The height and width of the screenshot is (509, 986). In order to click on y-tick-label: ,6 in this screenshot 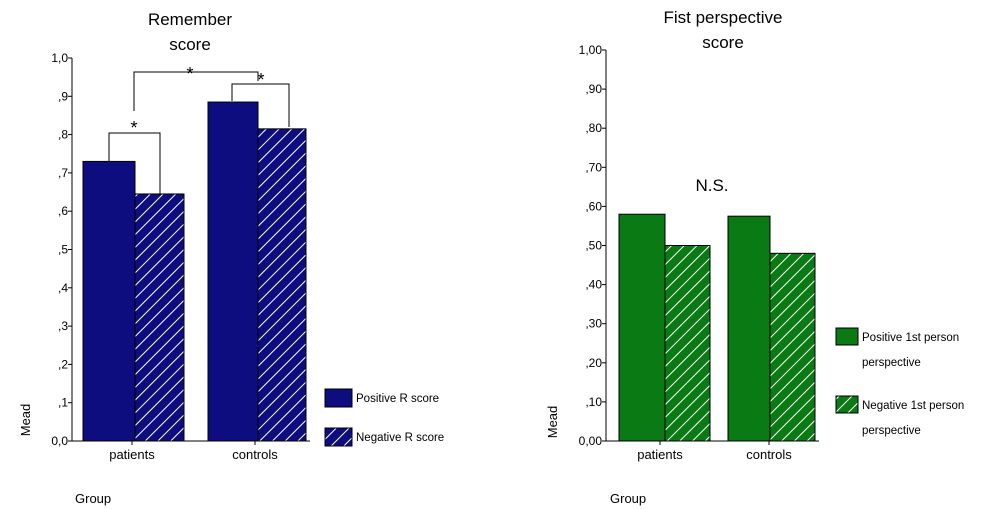, I will do `click(63, 211)`.